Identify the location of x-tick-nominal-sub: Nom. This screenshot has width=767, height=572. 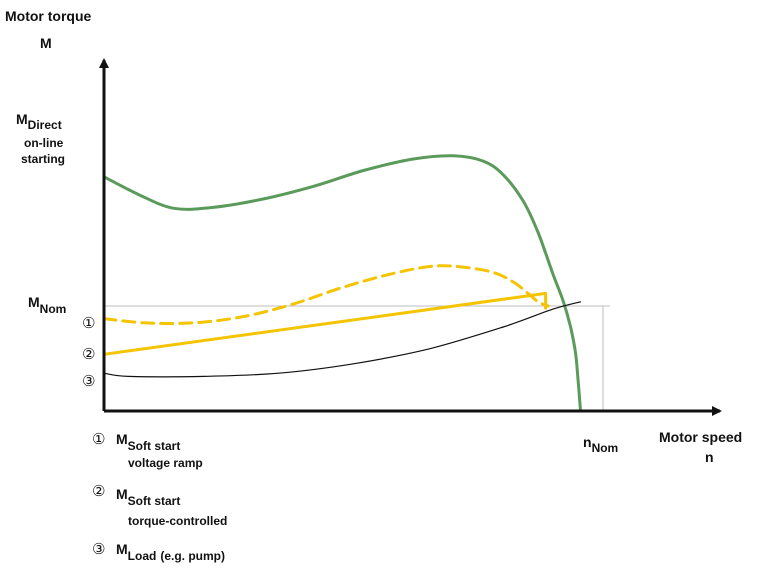
(605, 448).